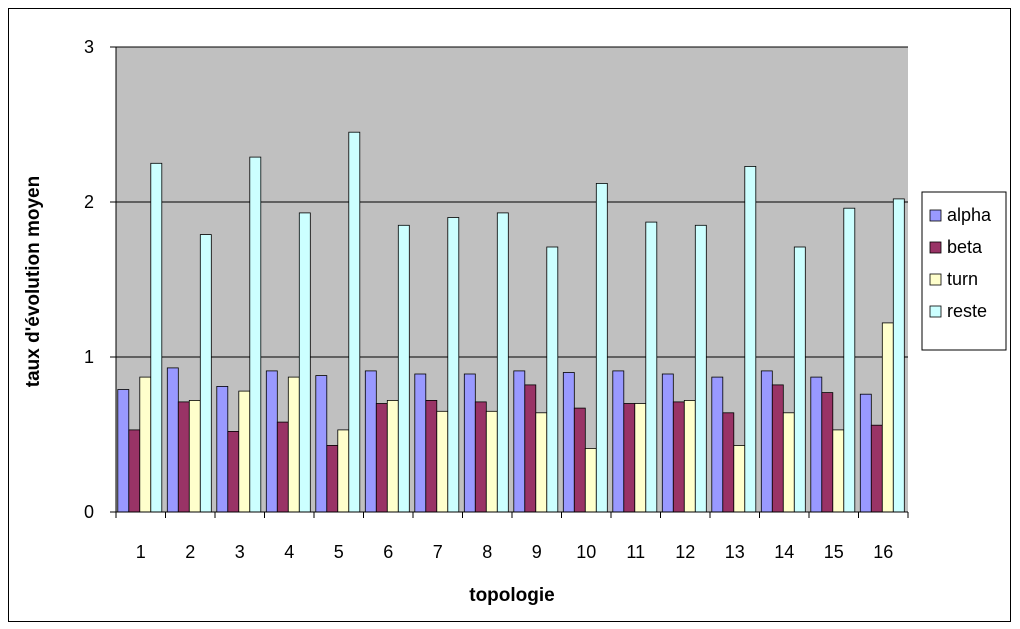  Describe the element at coordinates (190, 552) in the screenshot. I see `x-tick-label-2: 2` at that location.